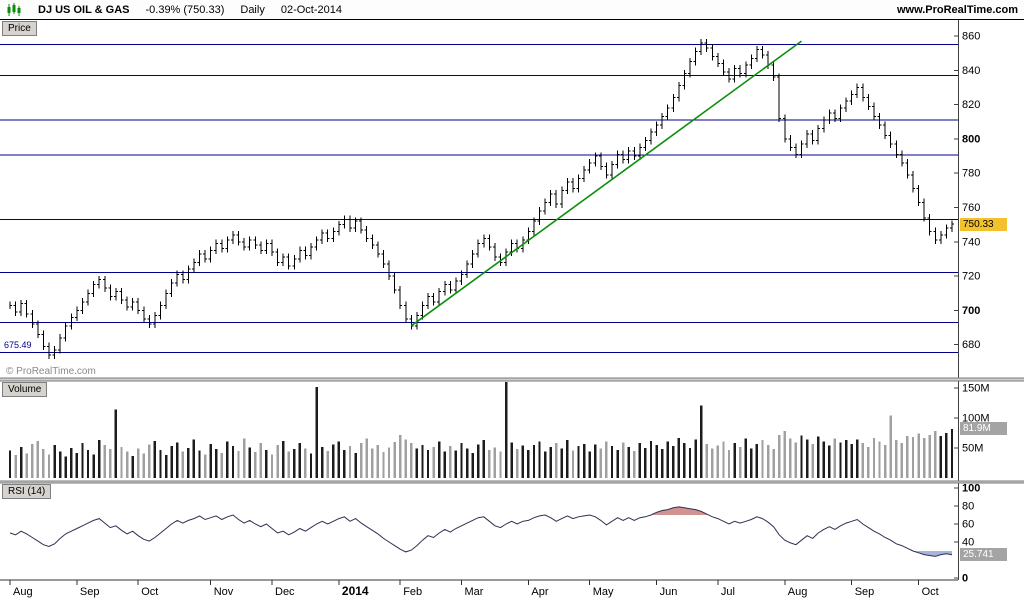 The image size is (1024, 600). Describe the element at coordinates (14, 9) in the screenshot. I see `chart-icon` at that location.